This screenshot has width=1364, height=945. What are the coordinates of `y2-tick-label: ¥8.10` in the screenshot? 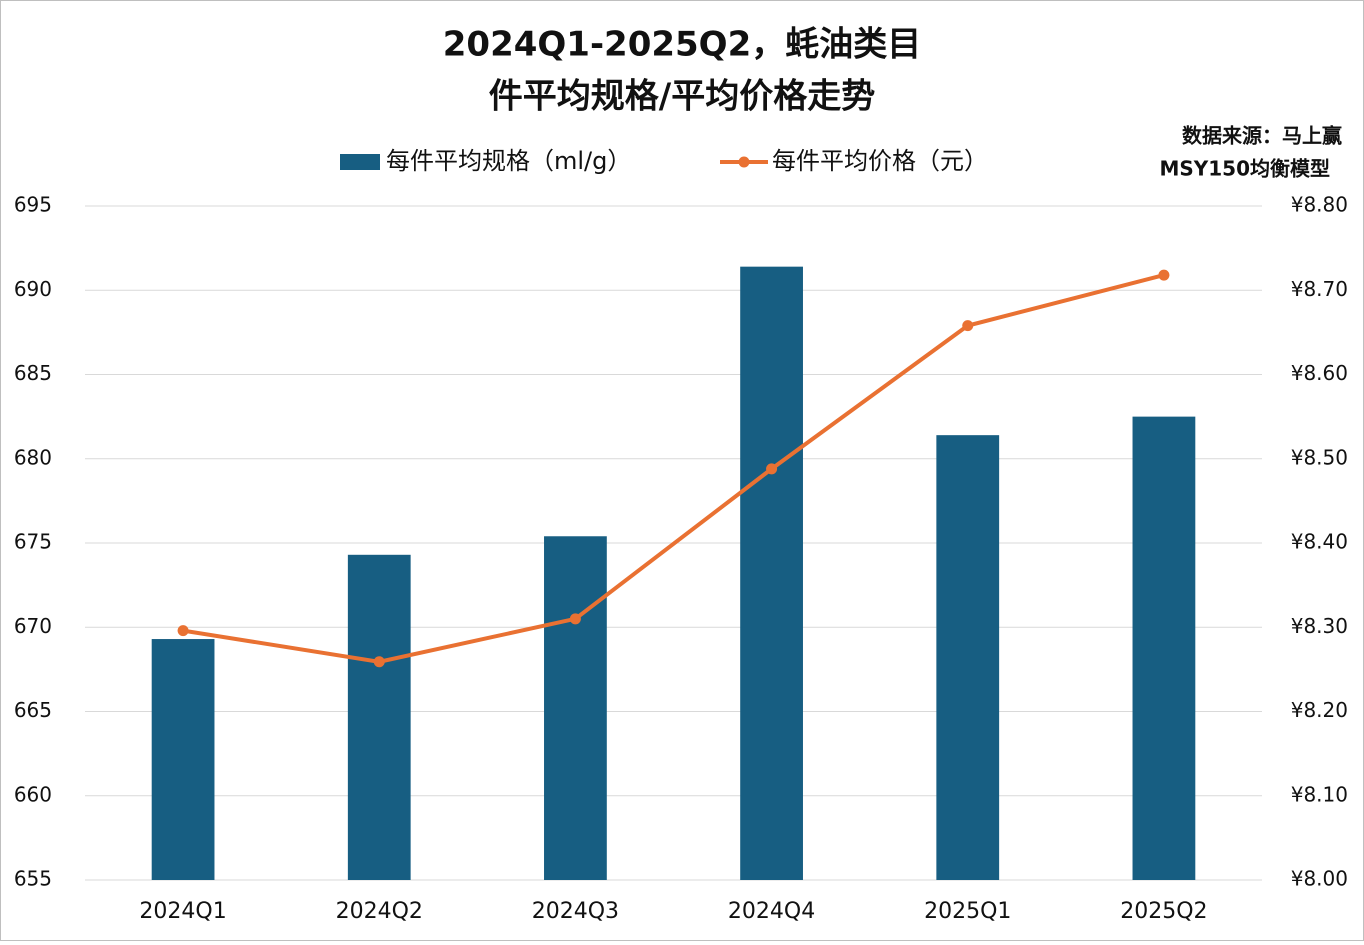 It's located at (1319, 794).